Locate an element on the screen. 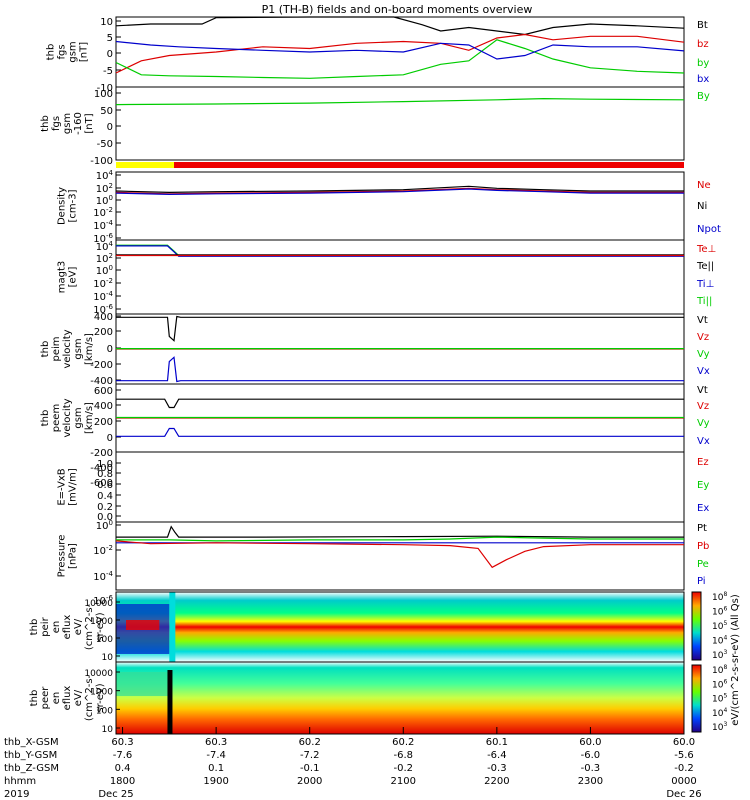 This screenshot has width=750, height=800. y-tick-label: -100 is located at coordinates (101, 161).